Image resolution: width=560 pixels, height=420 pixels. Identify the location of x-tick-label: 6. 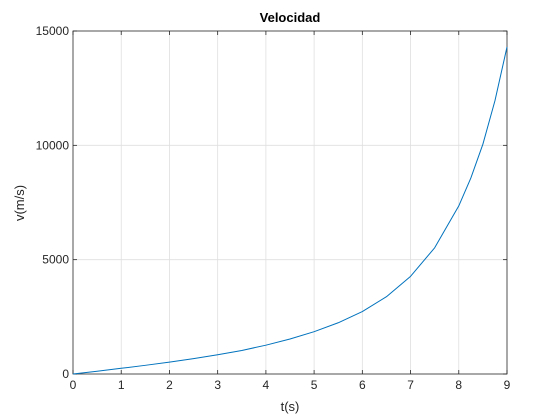
(362, 385).